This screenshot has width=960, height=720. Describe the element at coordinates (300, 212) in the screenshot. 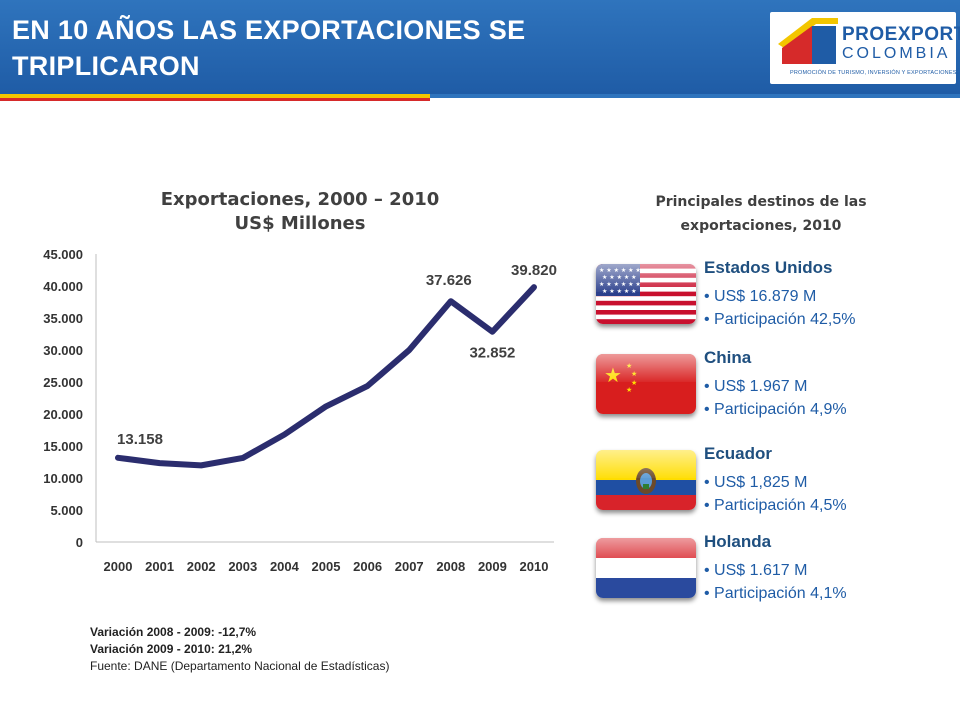

I see `chart-title: Exportaciones, 2000 – 2010 US$ Millones` at that location.